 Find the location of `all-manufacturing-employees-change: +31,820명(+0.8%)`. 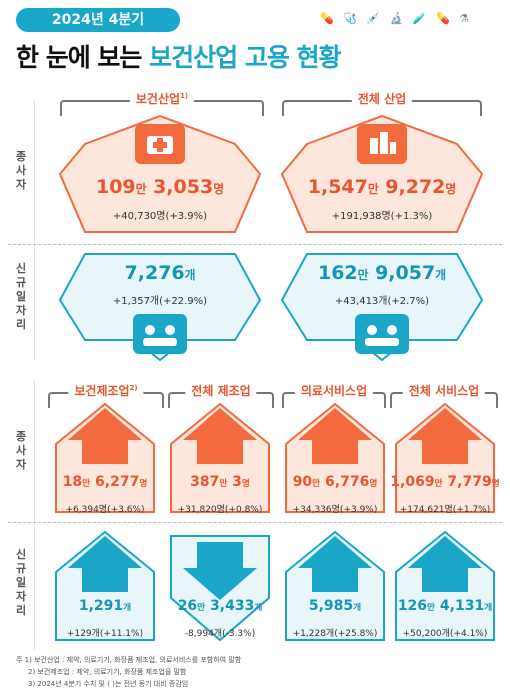

all-manufacturing-employees-change: +31,820명(+0.8%) is located at coordinates (220, 510).